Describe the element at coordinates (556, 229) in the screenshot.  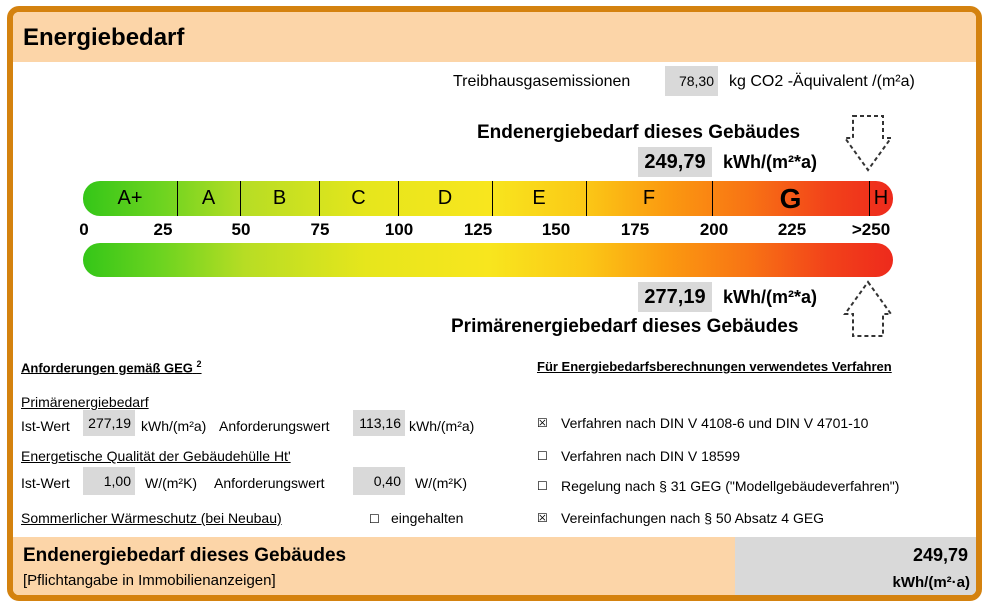
I see `tick-label: 150` at that location.